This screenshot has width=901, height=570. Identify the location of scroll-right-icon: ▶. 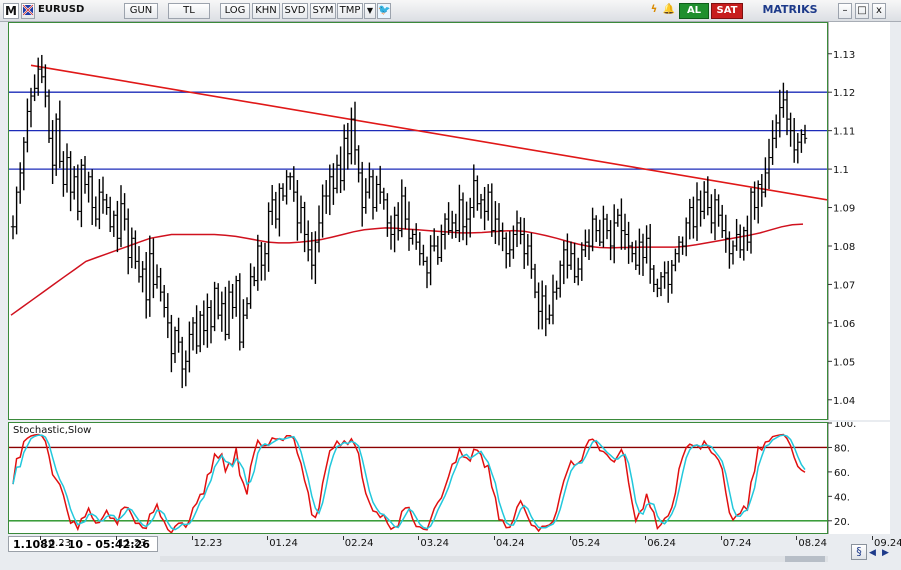
(885, 553).